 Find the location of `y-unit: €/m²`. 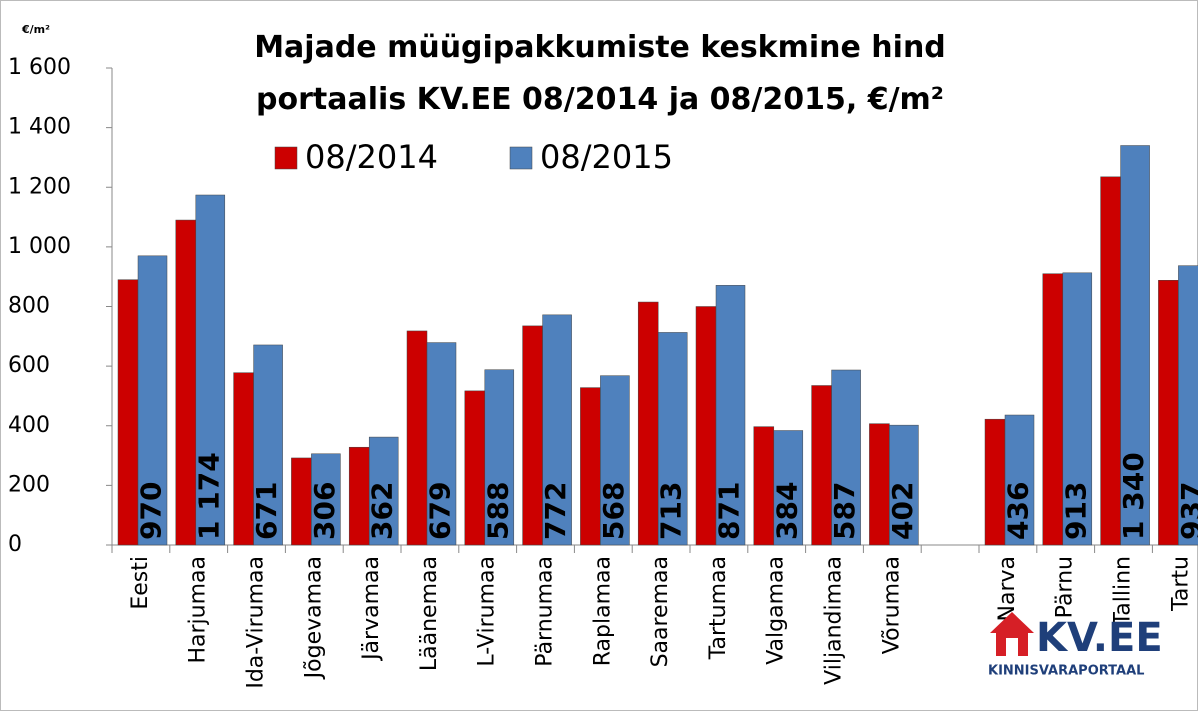

y-unit: €/m² is located at coordinates (35, 29).